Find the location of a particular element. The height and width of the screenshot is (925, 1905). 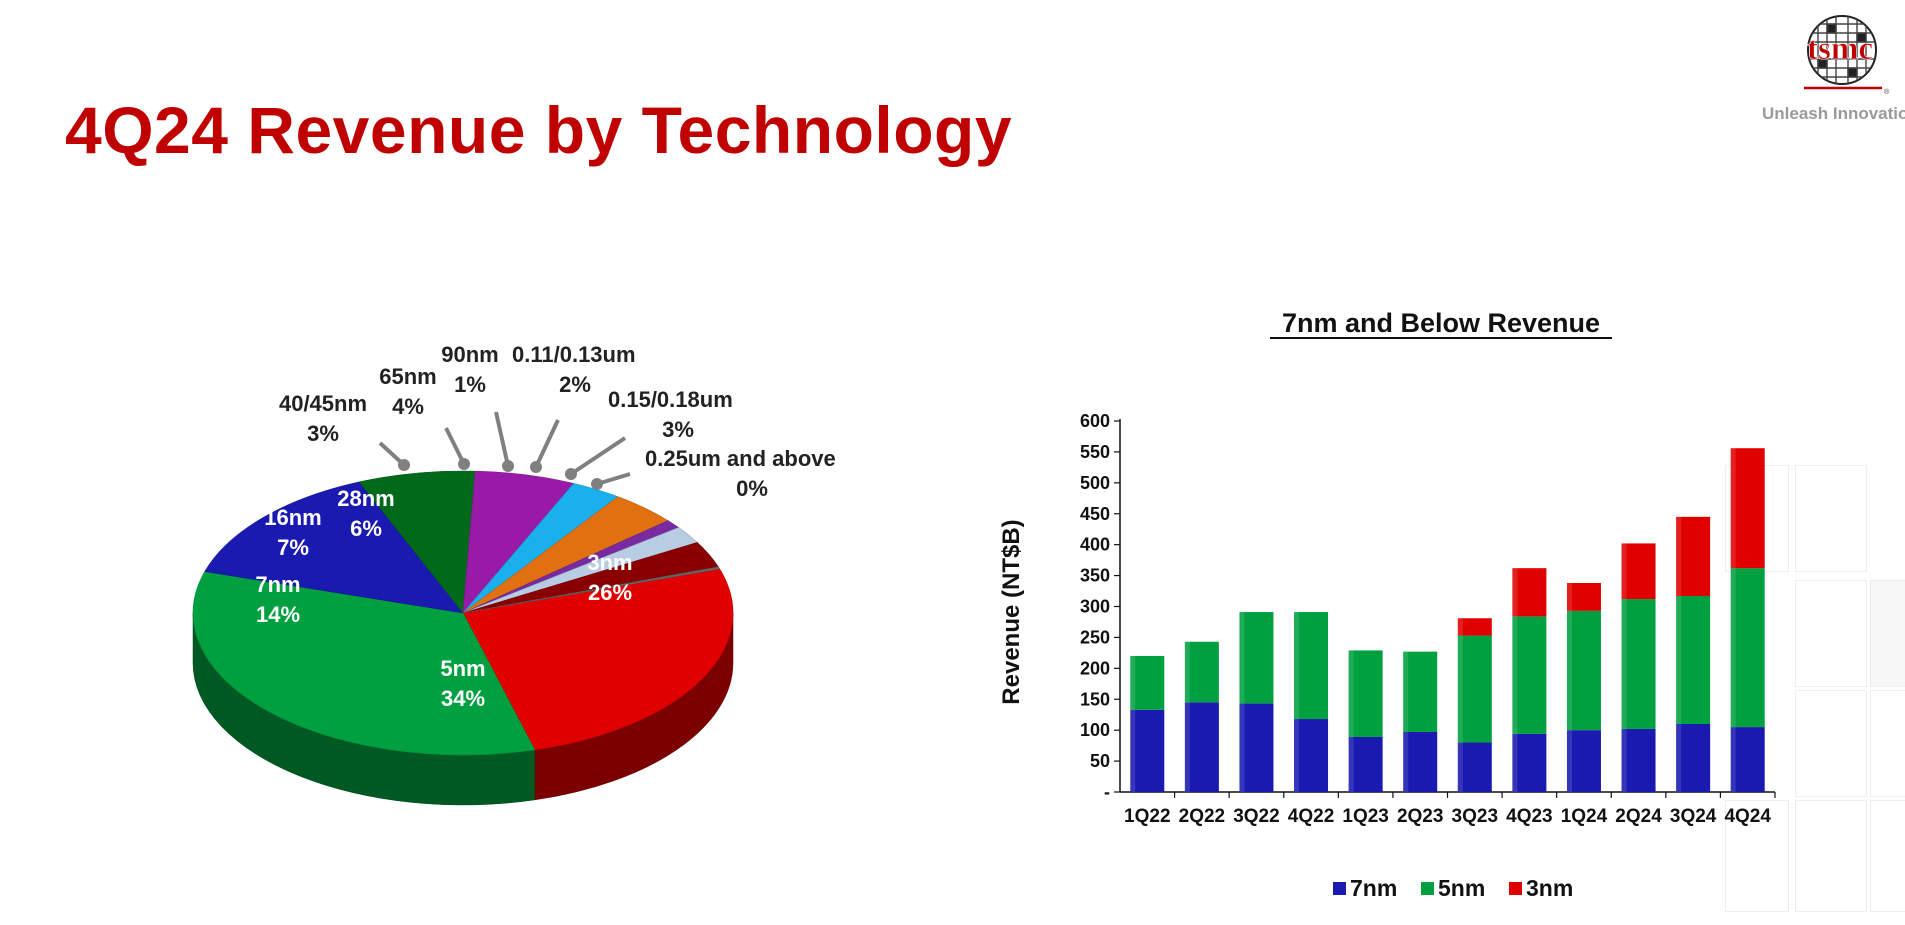

pie-percent: 3% is located at coordinates (323, 433).